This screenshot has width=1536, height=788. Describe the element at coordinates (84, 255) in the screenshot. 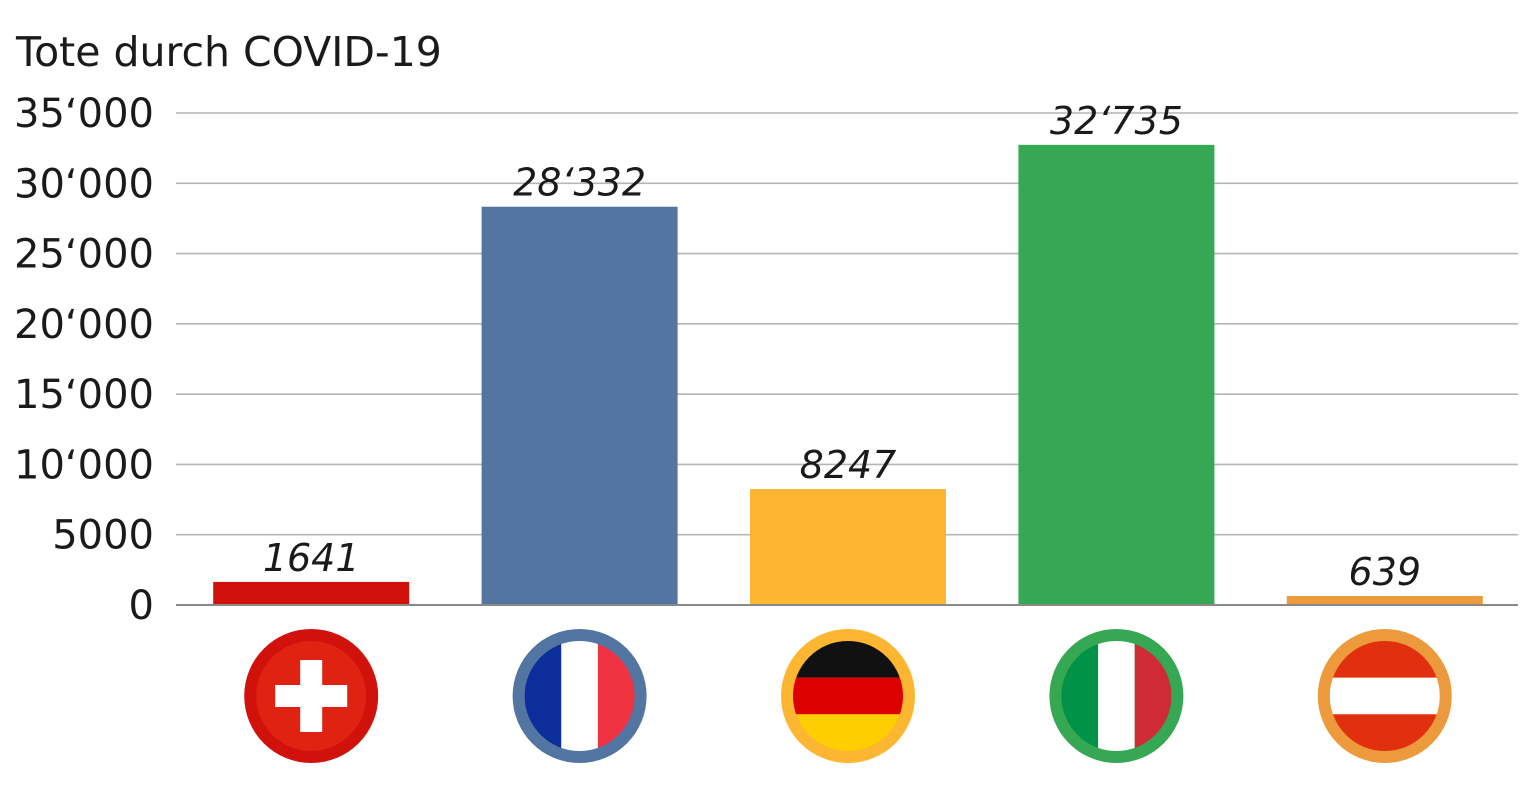

I see `y-tick-label: 25‘000` at that location.